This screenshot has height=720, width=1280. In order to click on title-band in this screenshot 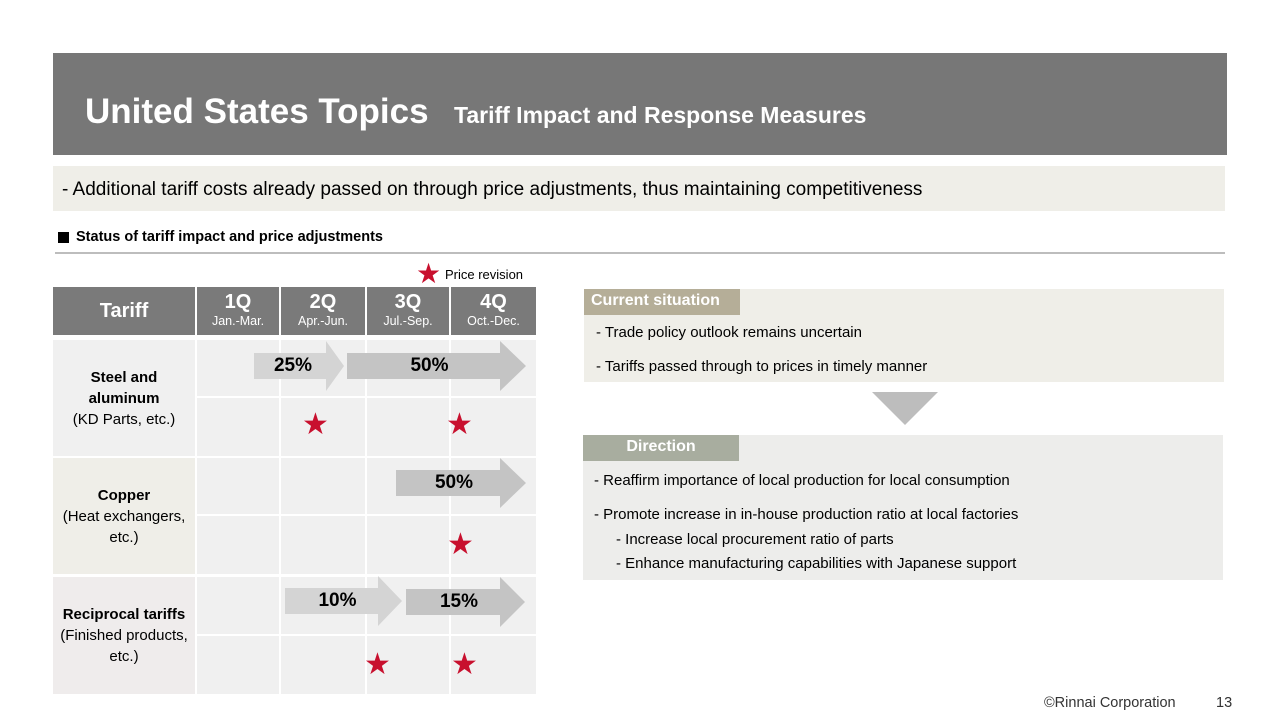, I will do `click(640, 104)`.